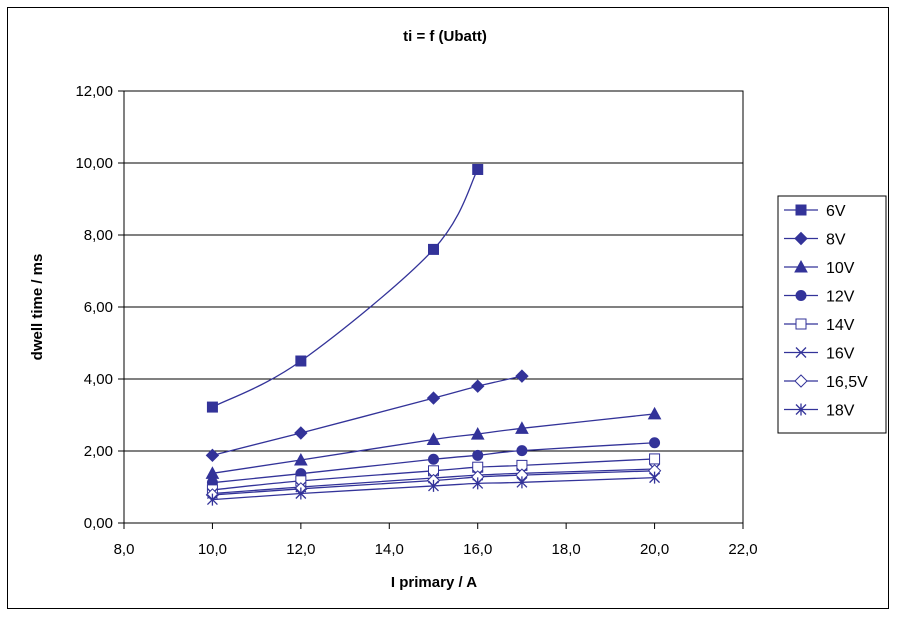 The height and width of the screenshot is (617, 898). I want to click on legend-label: 8V, so click(836, 240).